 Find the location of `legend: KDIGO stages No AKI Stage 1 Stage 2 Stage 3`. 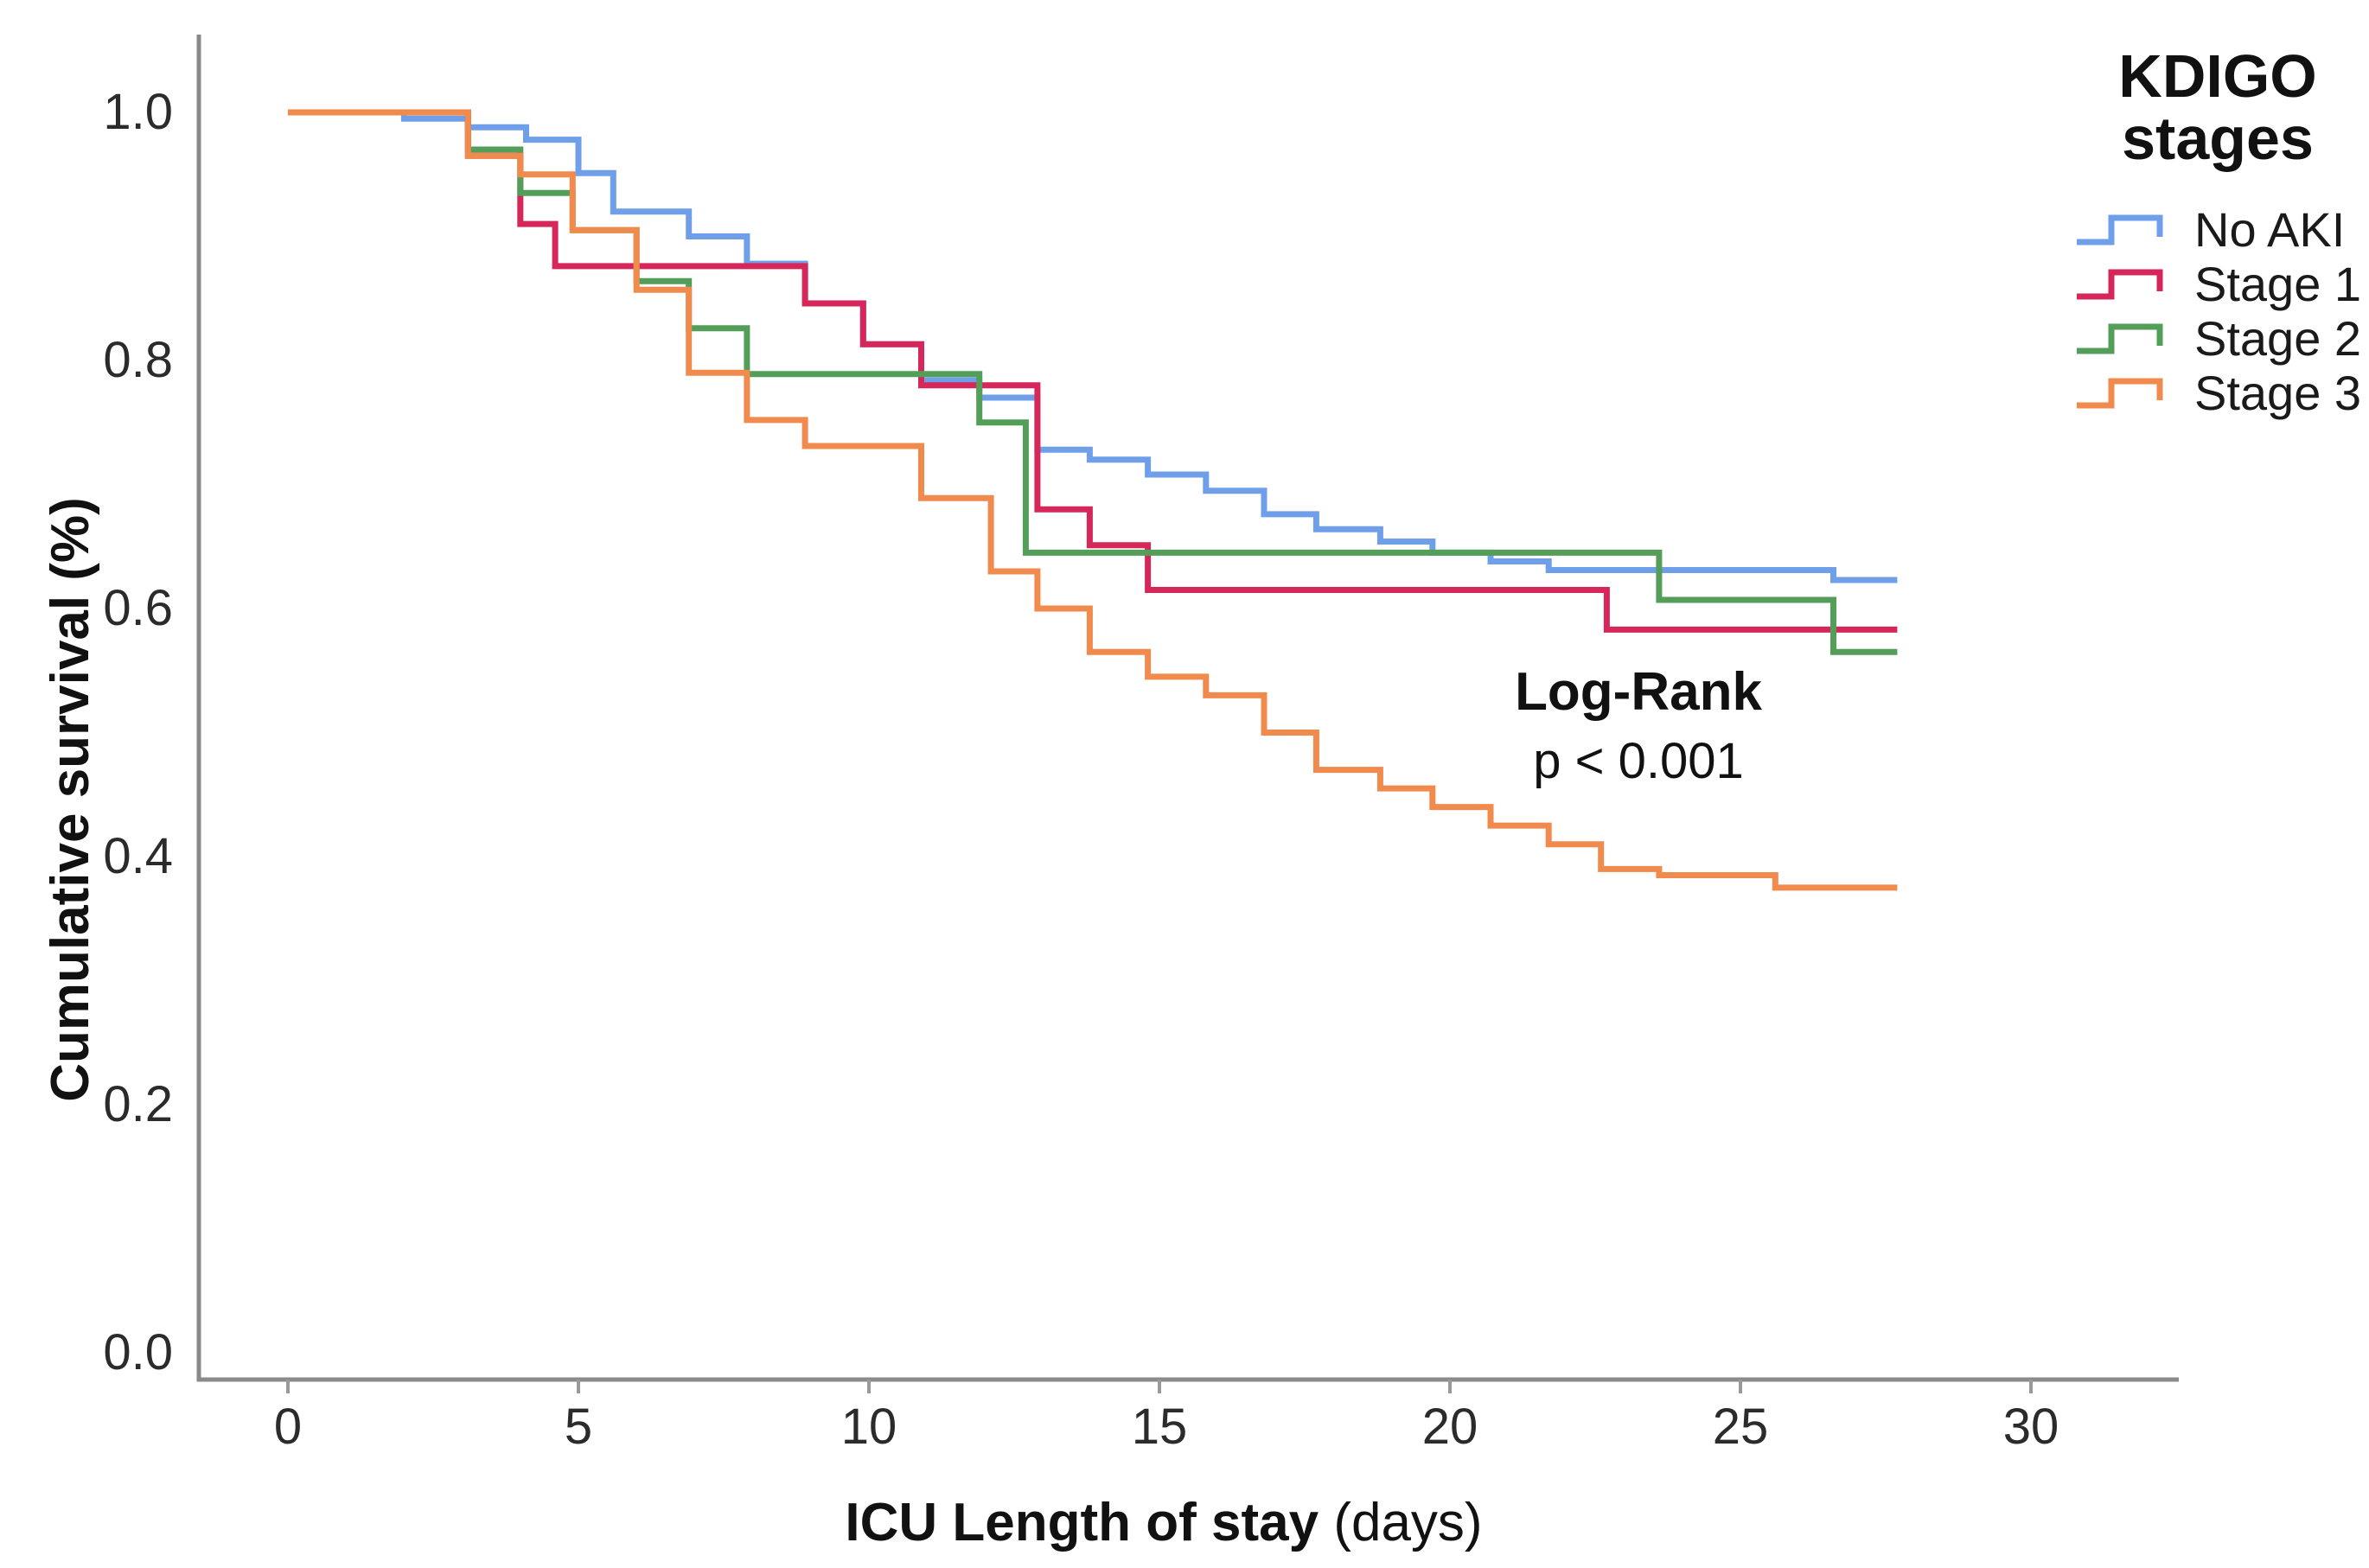

legend: KDIGO stages No AKI Stage 1 Stage 2 Stage 3 is located at coordinates (2217, 233).